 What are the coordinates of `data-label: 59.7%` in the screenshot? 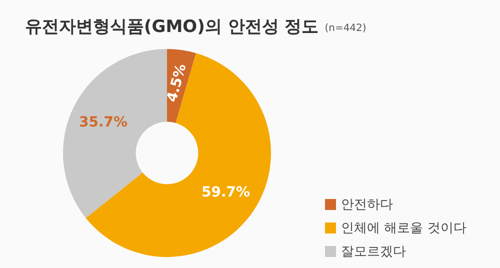 It's located at (225, 192).